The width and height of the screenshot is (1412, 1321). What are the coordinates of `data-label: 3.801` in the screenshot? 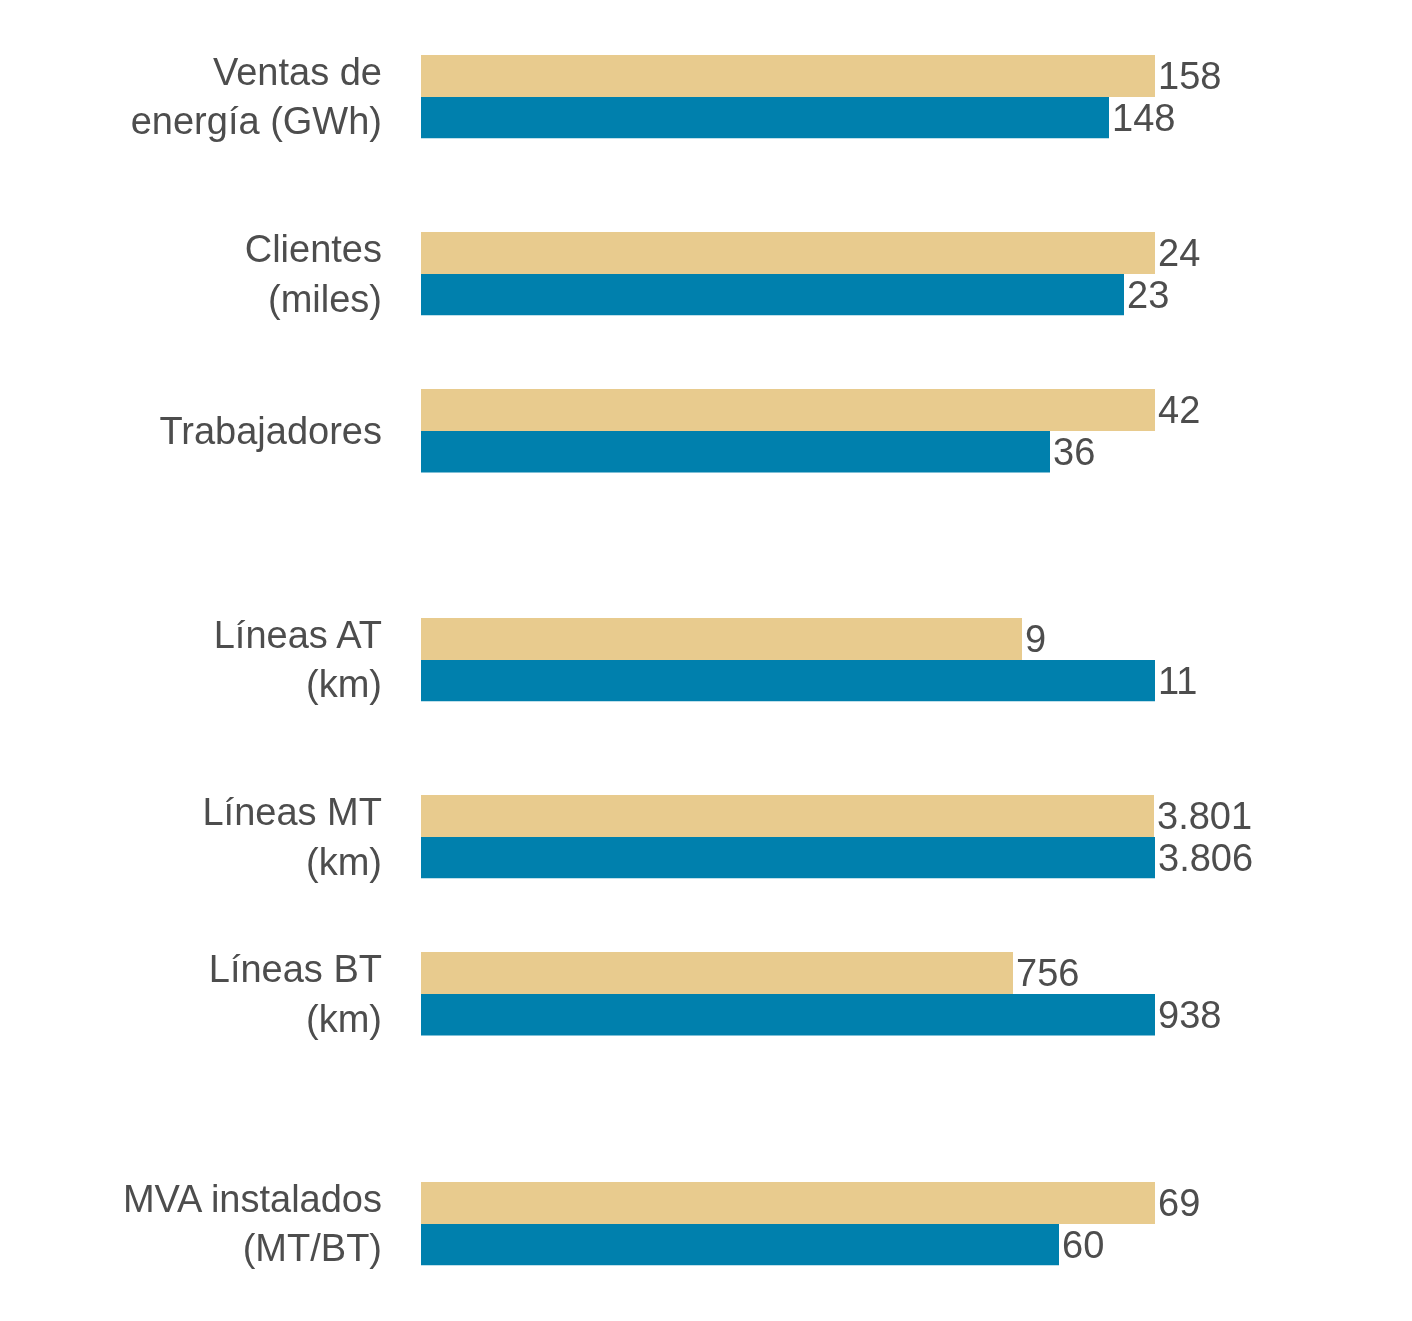 It's located at (1205, 815).